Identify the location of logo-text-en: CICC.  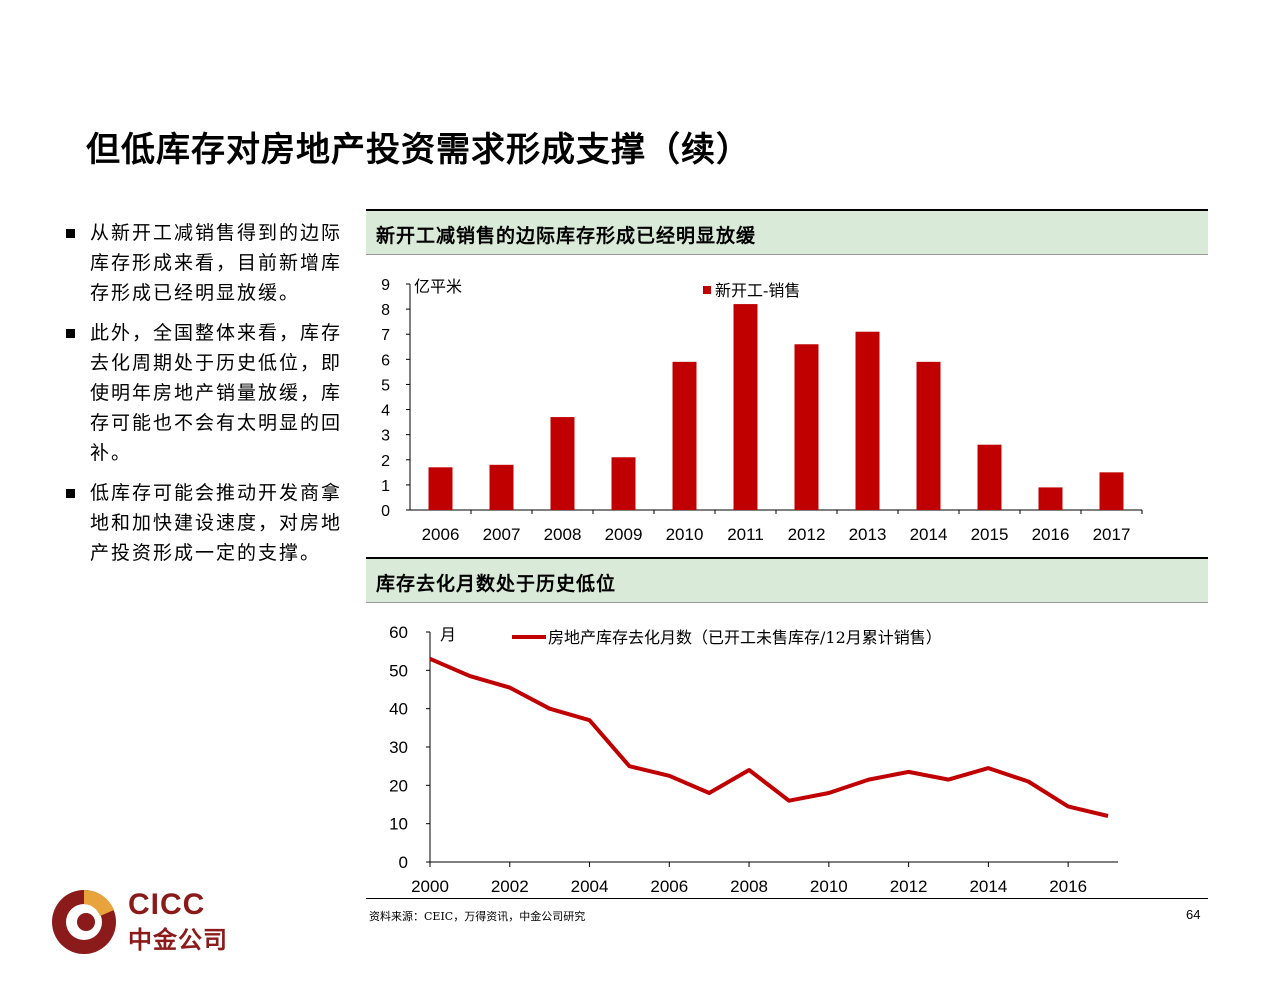
(167, 904).